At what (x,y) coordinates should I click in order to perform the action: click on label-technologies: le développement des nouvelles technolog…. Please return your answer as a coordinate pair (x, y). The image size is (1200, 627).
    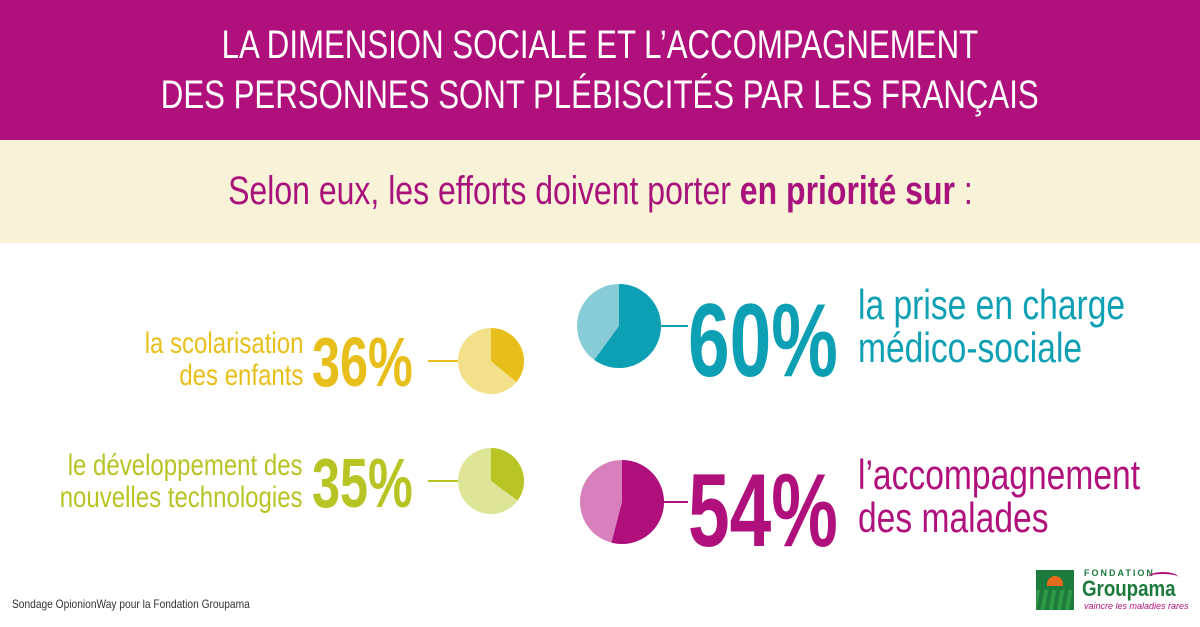
    Looking at the image, I should click on (181, 482).